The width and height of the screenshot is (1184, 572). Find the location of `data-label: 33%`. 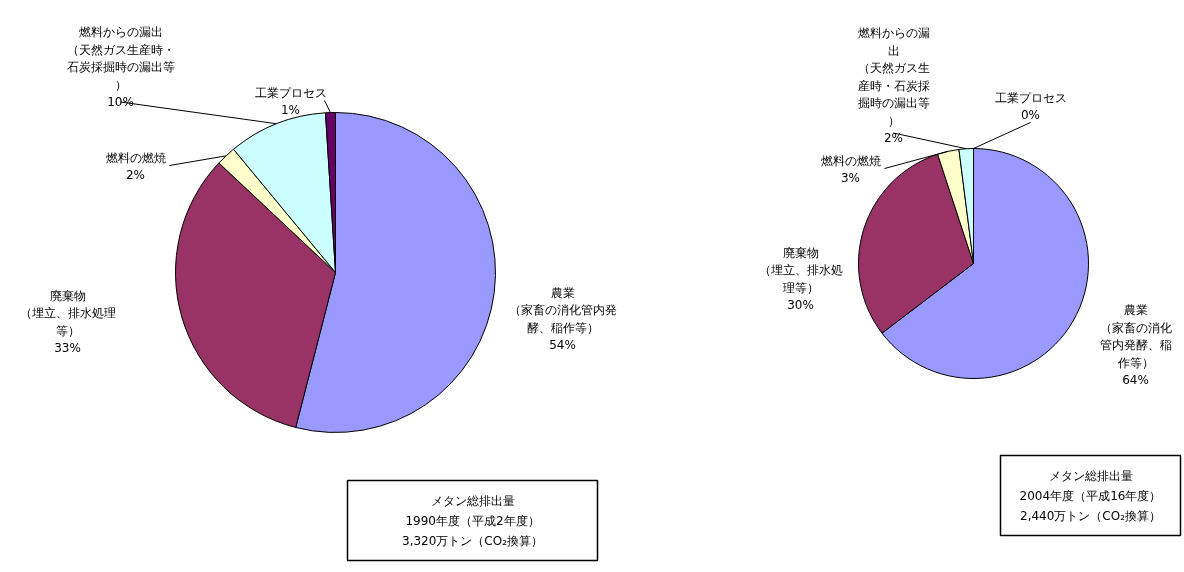

data-label: 33% is located at coordinates (67, 348).